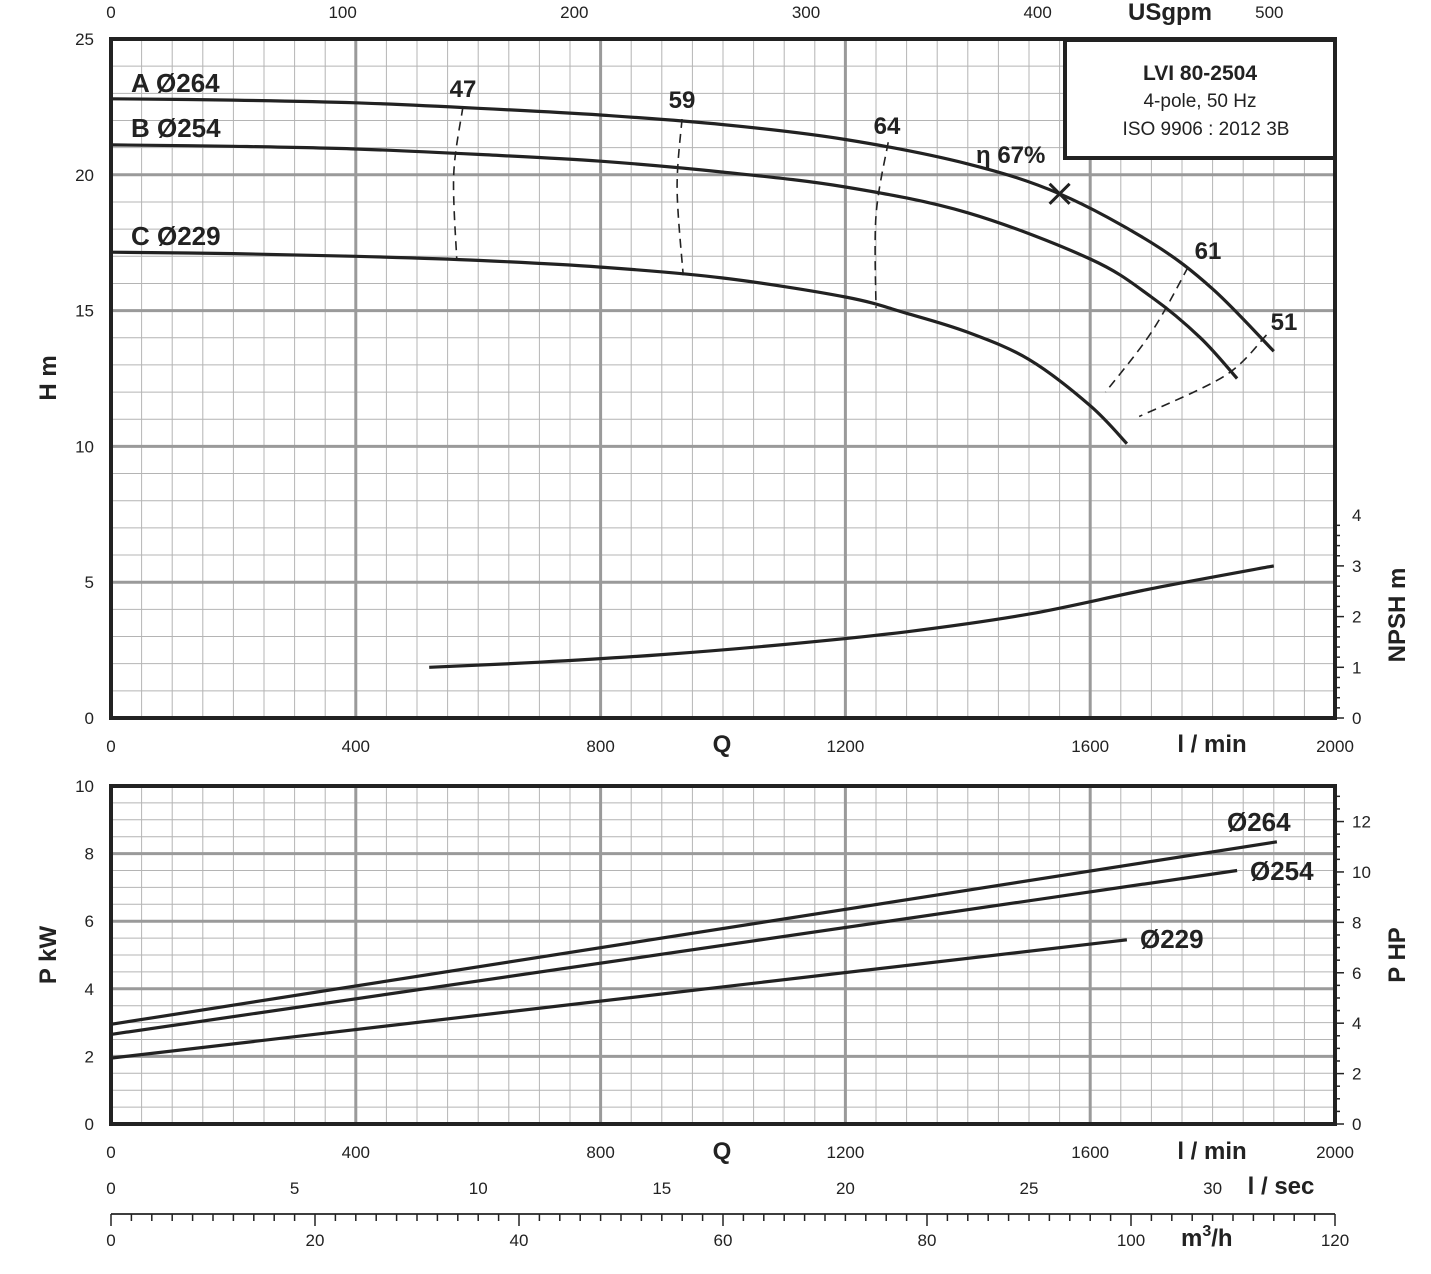 The image size is (1431, 1274). I want to click on npsh-tick-label: 2, so click(1356, 617).